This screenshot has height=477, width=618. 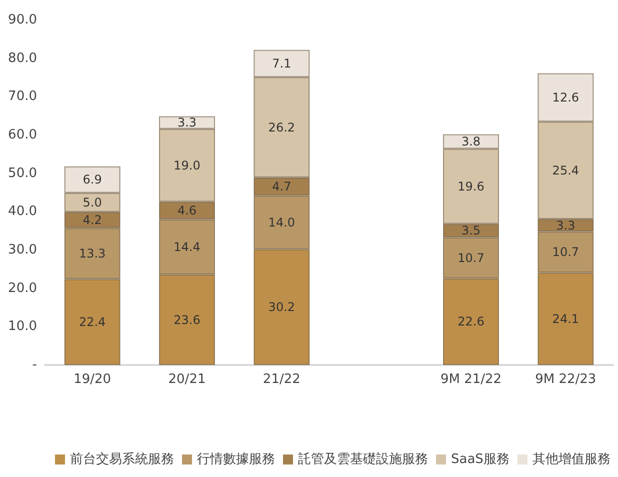 I want to click on data-label: 14.0, so click(x=282, y=222).